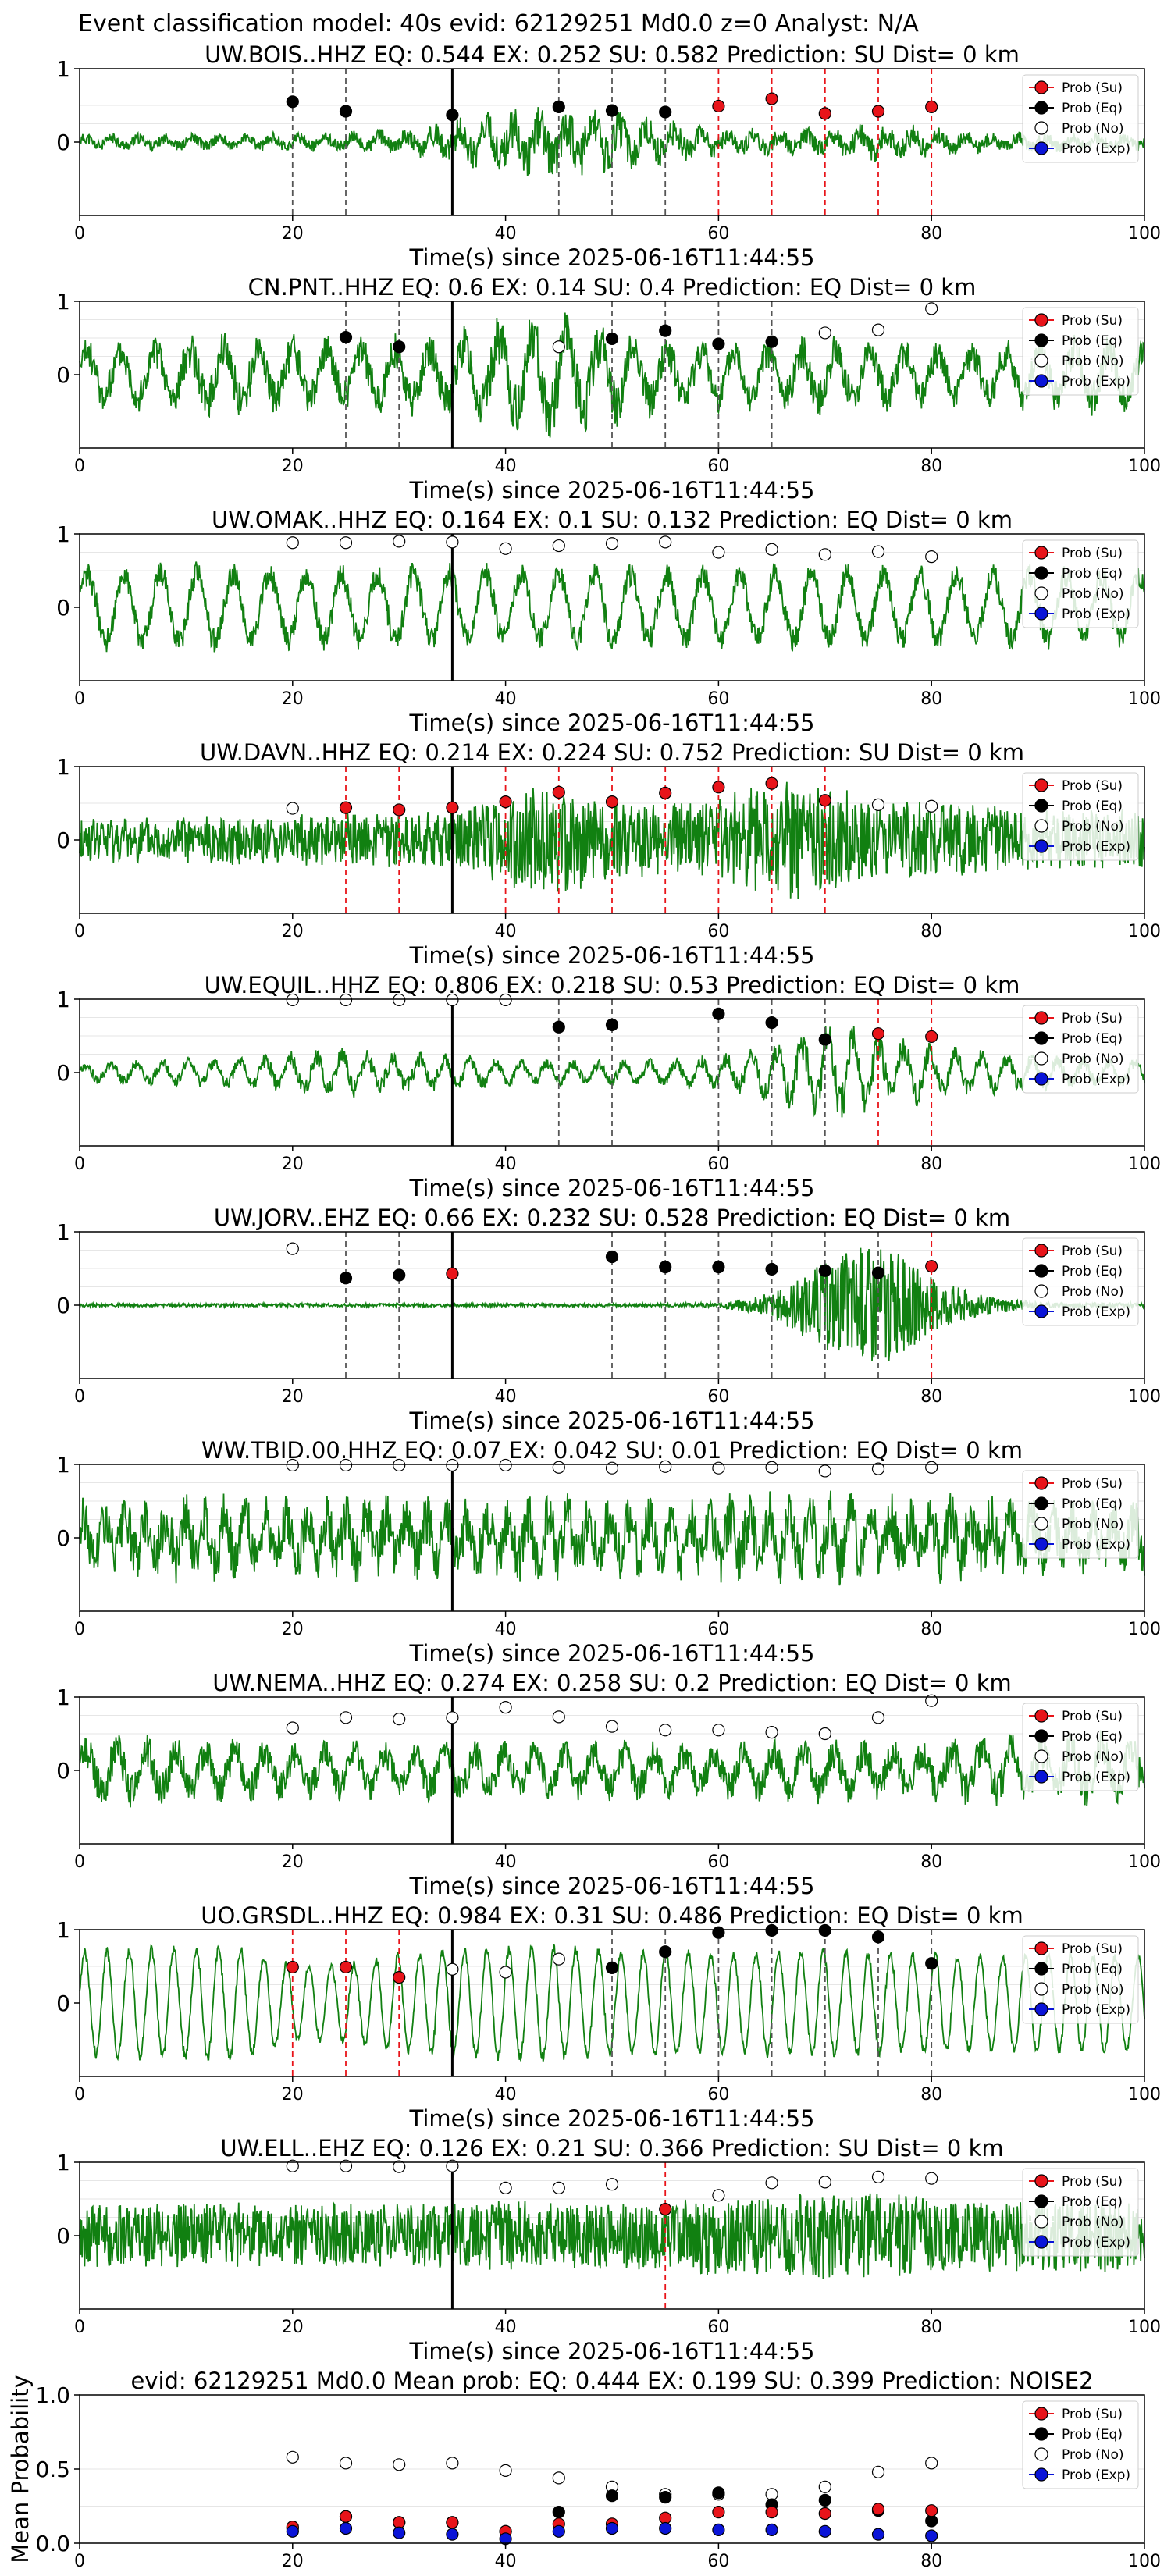 The height and width of the screenshot is (2576, 1171). What do you see at coordinates (1092, 1271) in the screenshot?
I see `legend-label-eq: Prob (Eq)` at bounding box center [1092, 1271].